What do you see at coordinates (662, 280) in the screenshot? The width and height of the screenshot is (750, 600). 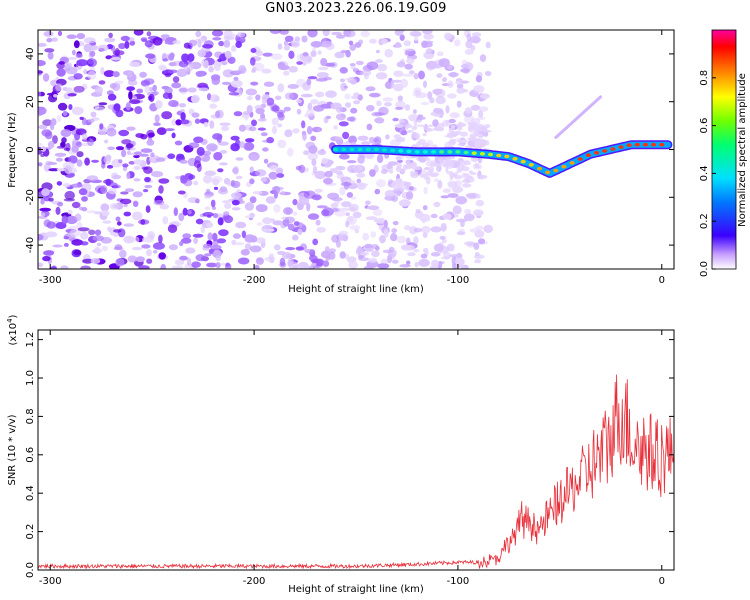 I see `x-tick-label: 0` at bounding box center [662, 280].